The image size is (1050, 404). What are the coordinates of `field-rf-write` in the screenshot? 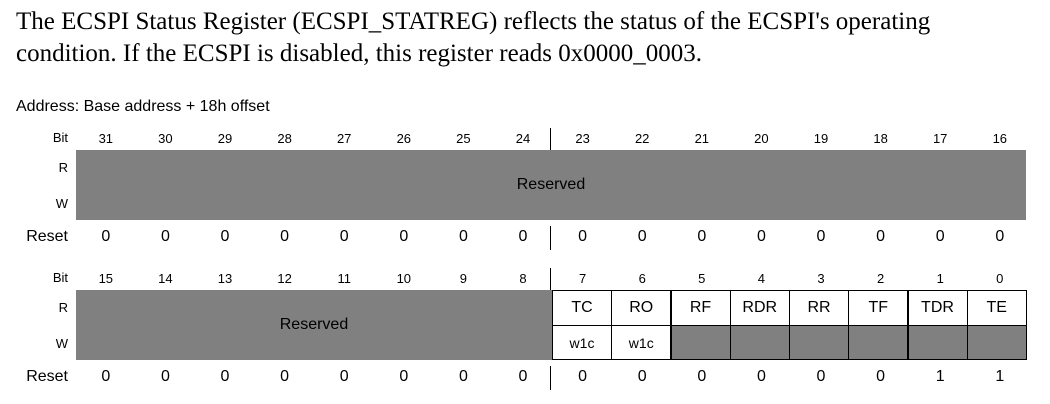 It's located at (700, 342).